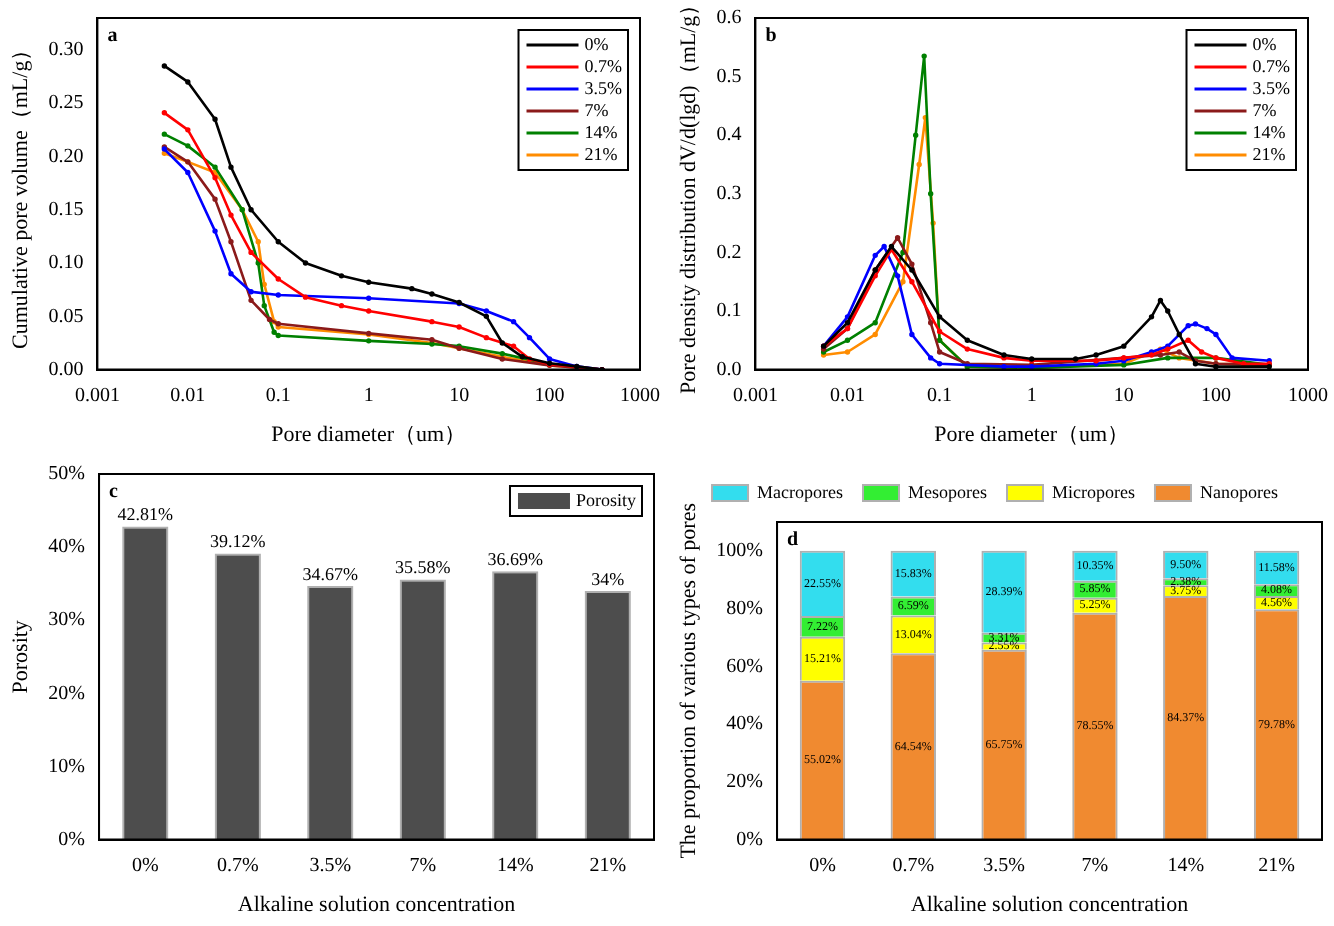  Describe the element at coordinates (423, 567) in the screenshot. I see `data-label: 35.58%` at that location.